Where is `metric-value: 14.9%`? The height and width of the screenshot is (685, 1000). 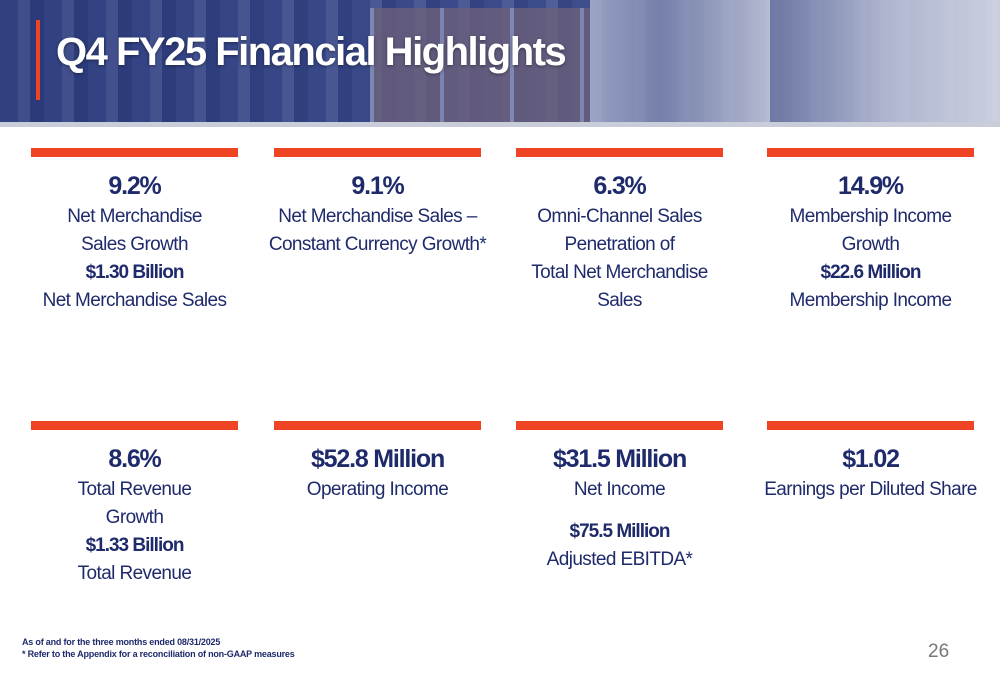 metric-value: 14.9% is located at coordinates (871, 186).